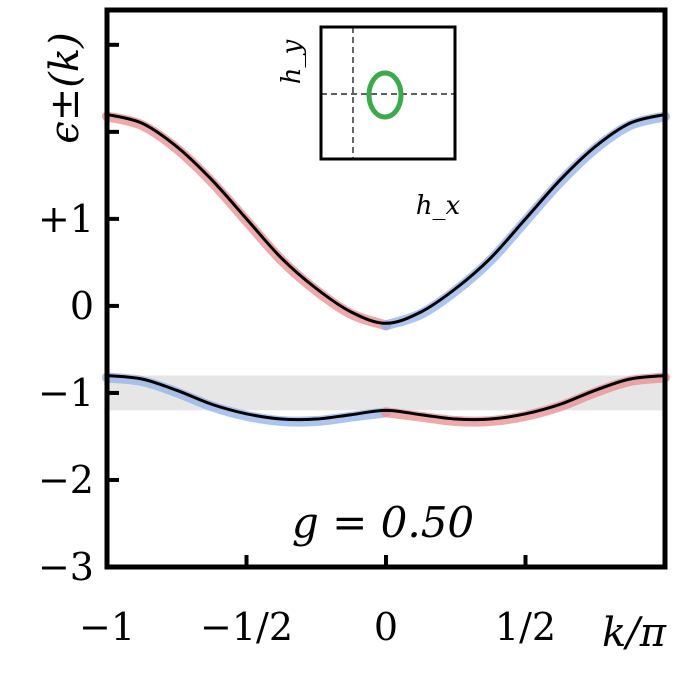 This screenshot has width=677, height=677. I want to click on x-tick-label: 0, so click(386, 627).